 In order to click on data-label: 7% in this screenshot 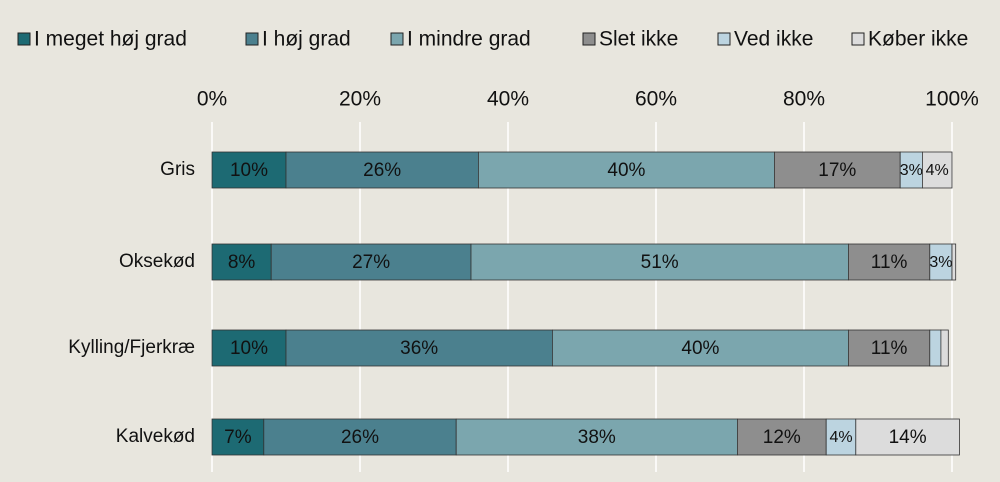, I will do `click(238, 437)`.